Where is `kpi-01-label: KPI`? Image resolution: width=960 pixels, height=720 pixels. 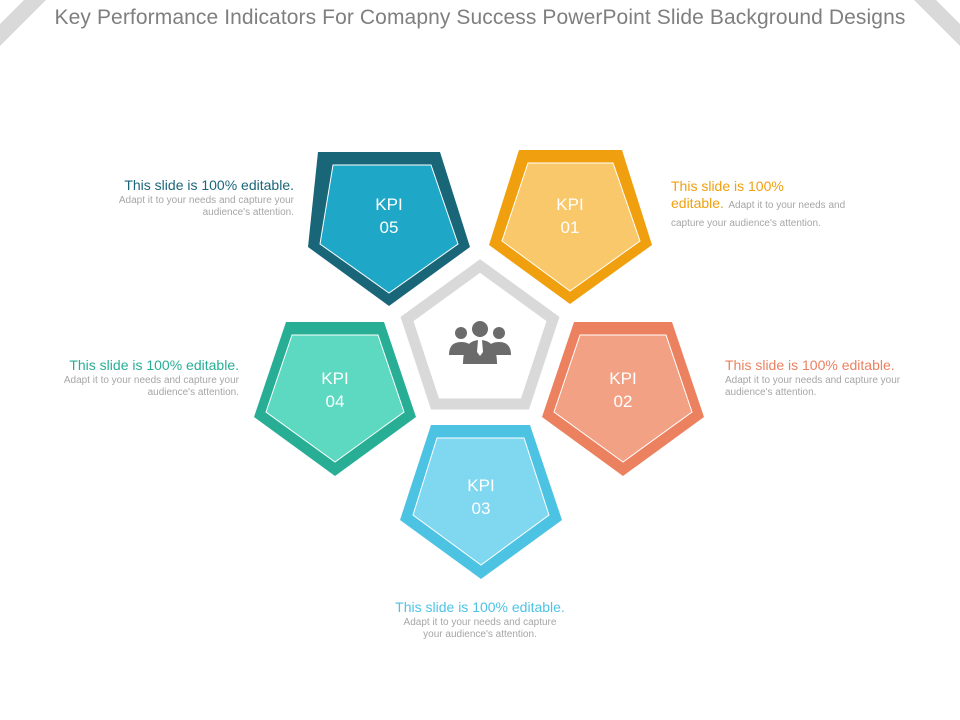
kpi-01-label: KPI is located at coordinates (569, 204).